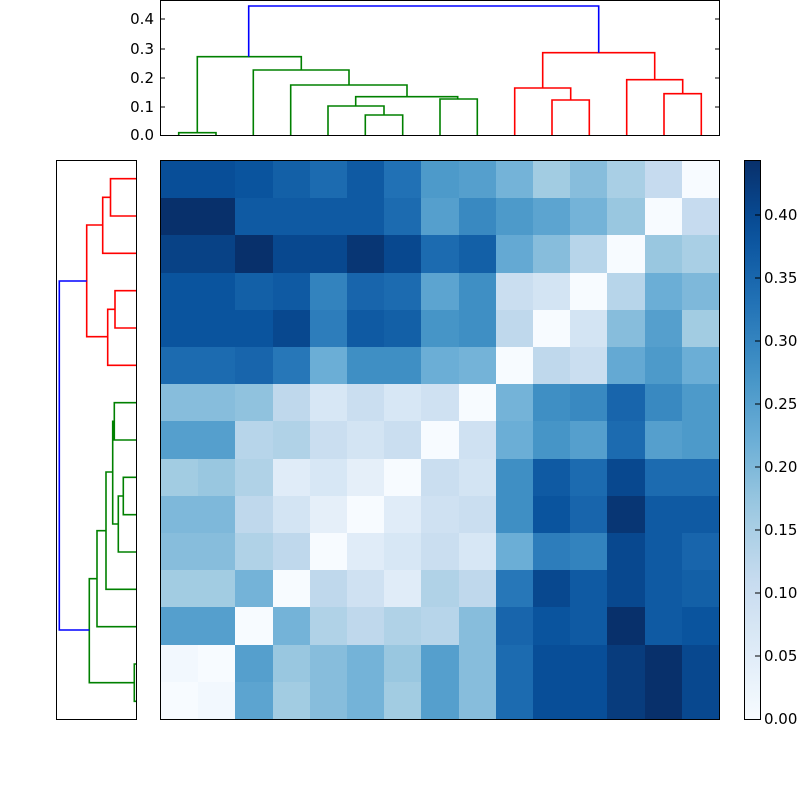  Describe the element at coordinates (440, 68) in the screenshot. I see `top-dendrogram-axes` at that location.